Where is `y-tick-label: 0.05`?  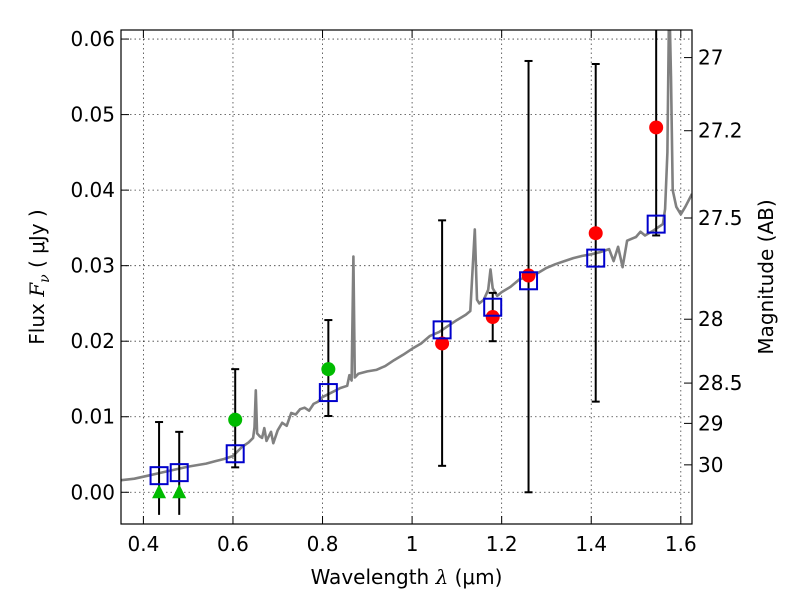
y-tick-label: 0.05 is located at coordinates (92, 115).